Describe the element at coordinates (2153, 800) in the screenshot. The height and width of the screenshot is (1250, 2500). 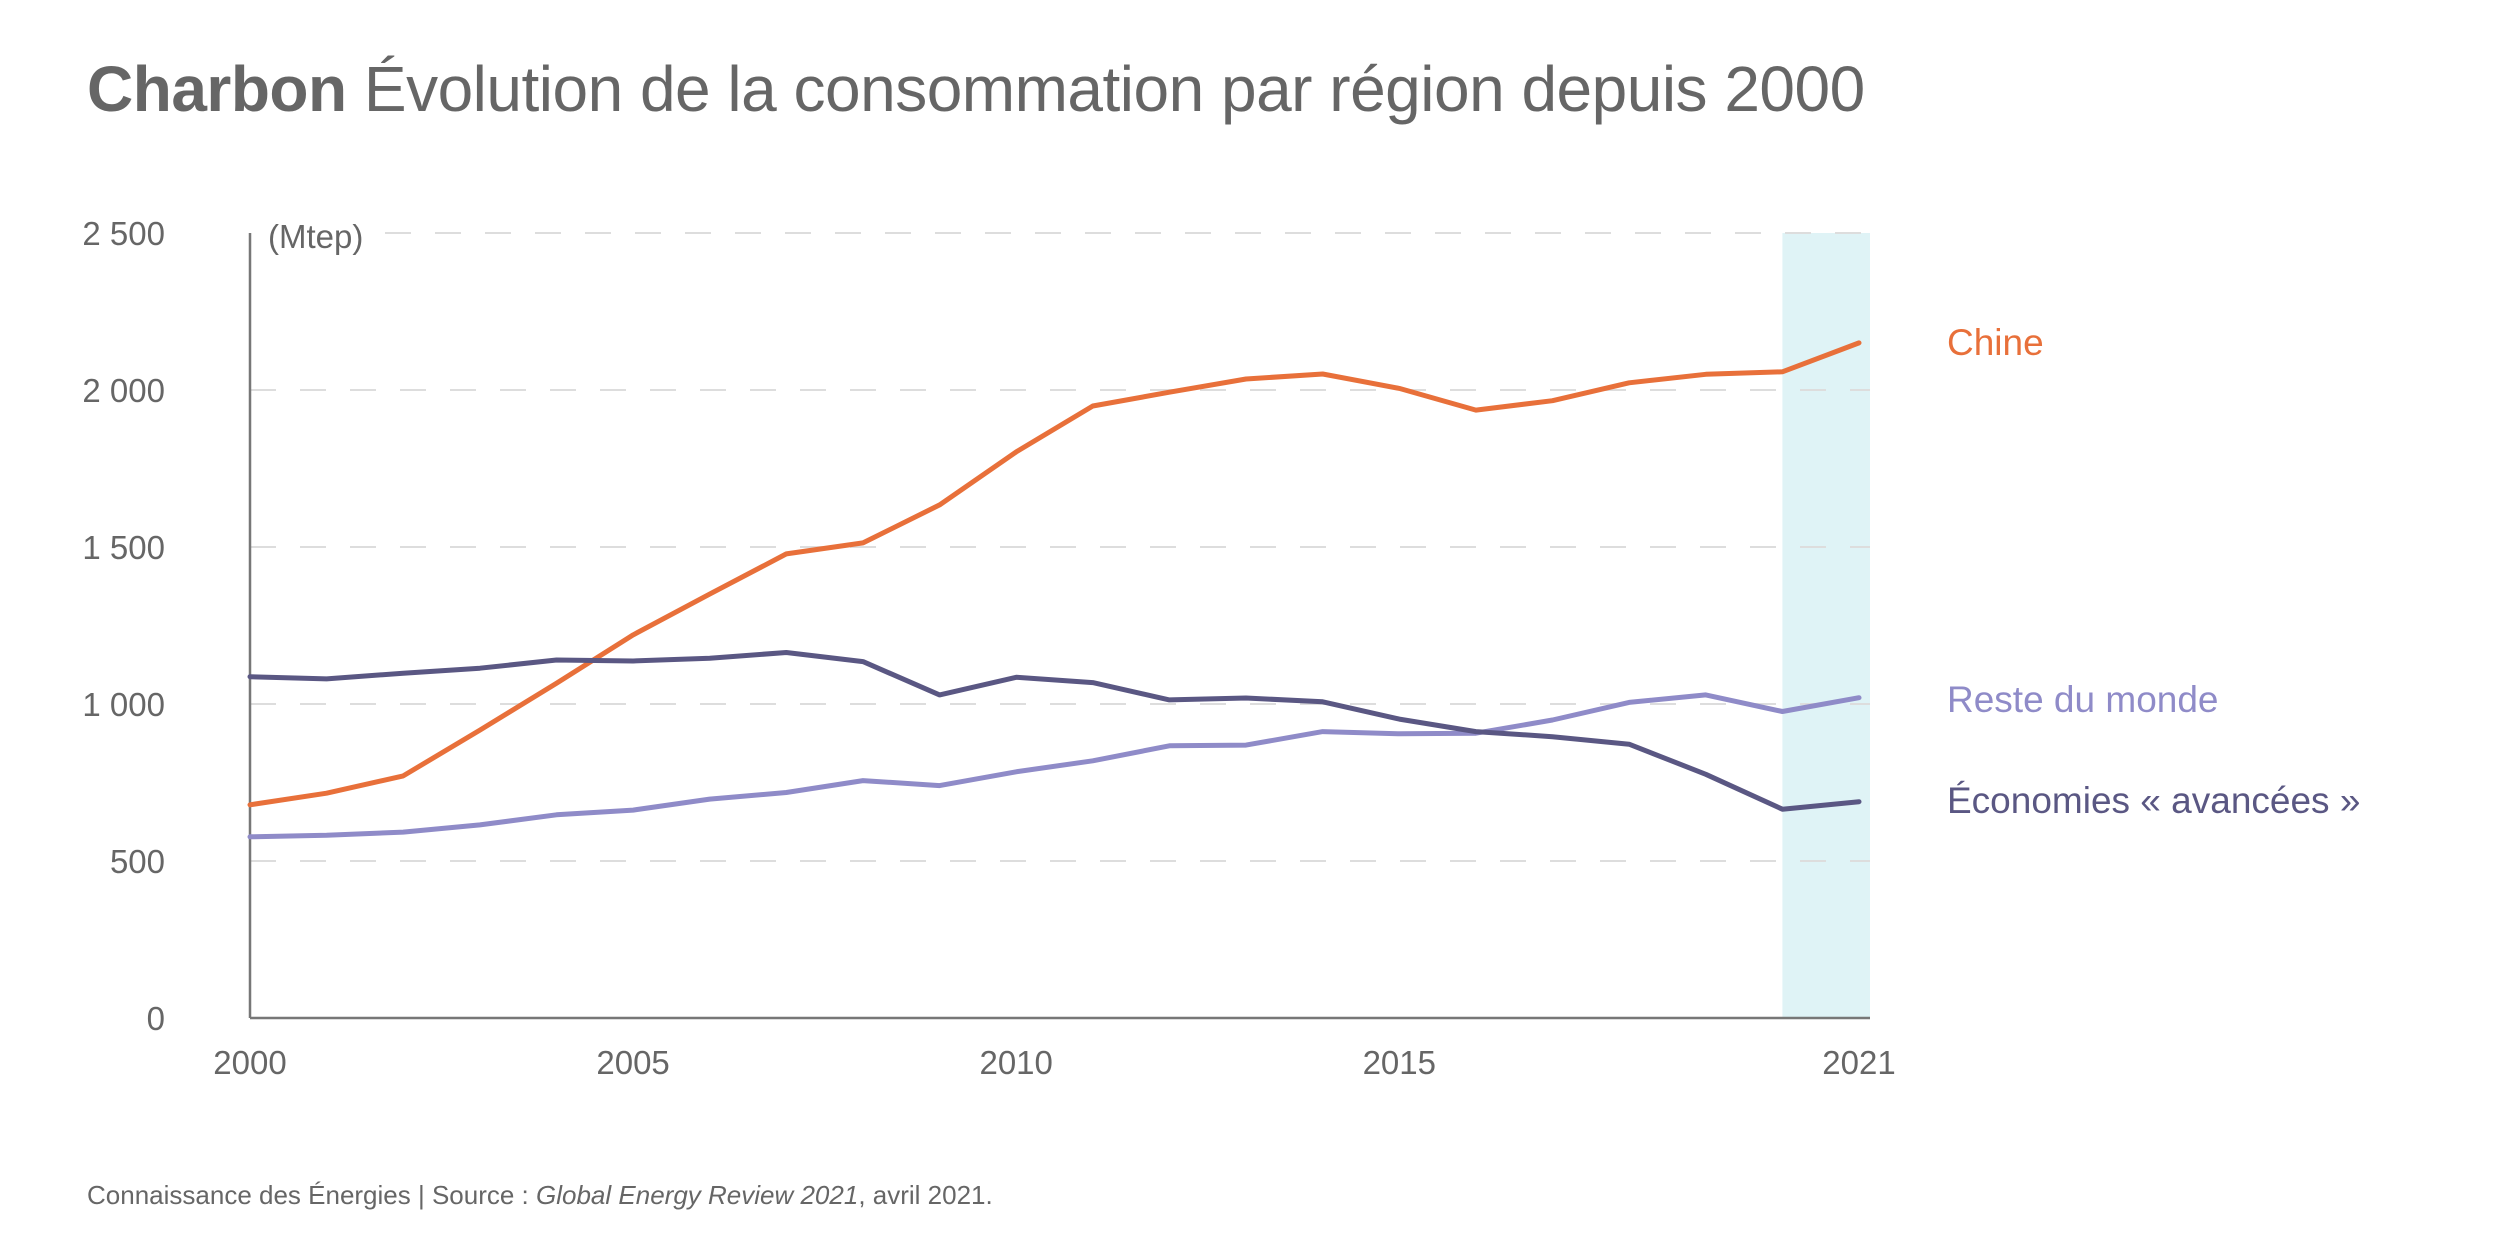
I see `legend-label: Économies « avancées »` at that location.